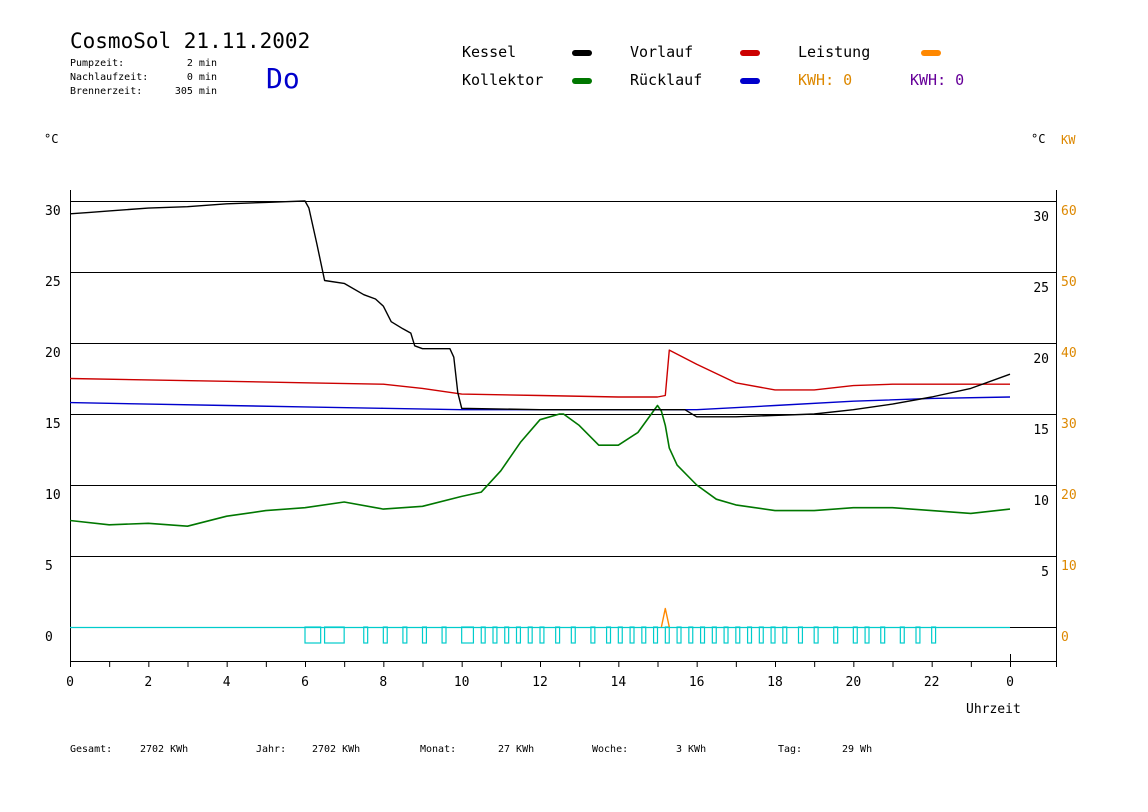  Describe the element at coordinates (931, 53) in the screenshot. I see `legend-leistung-swatch` at that location.